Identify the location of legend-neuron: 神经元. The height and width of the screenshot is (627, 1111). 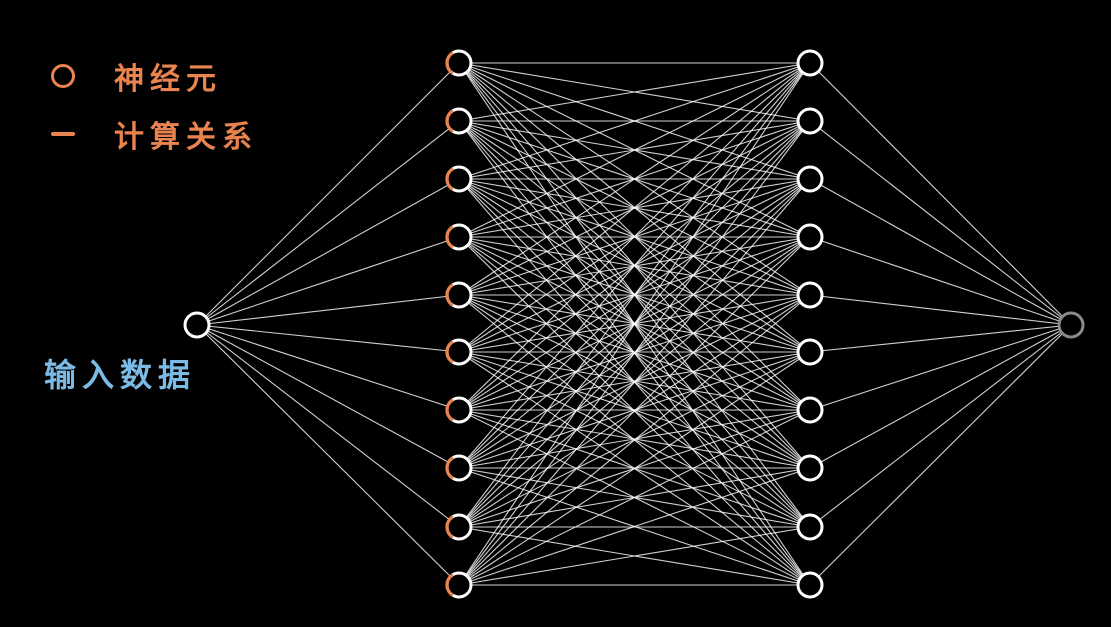
(136, 76).